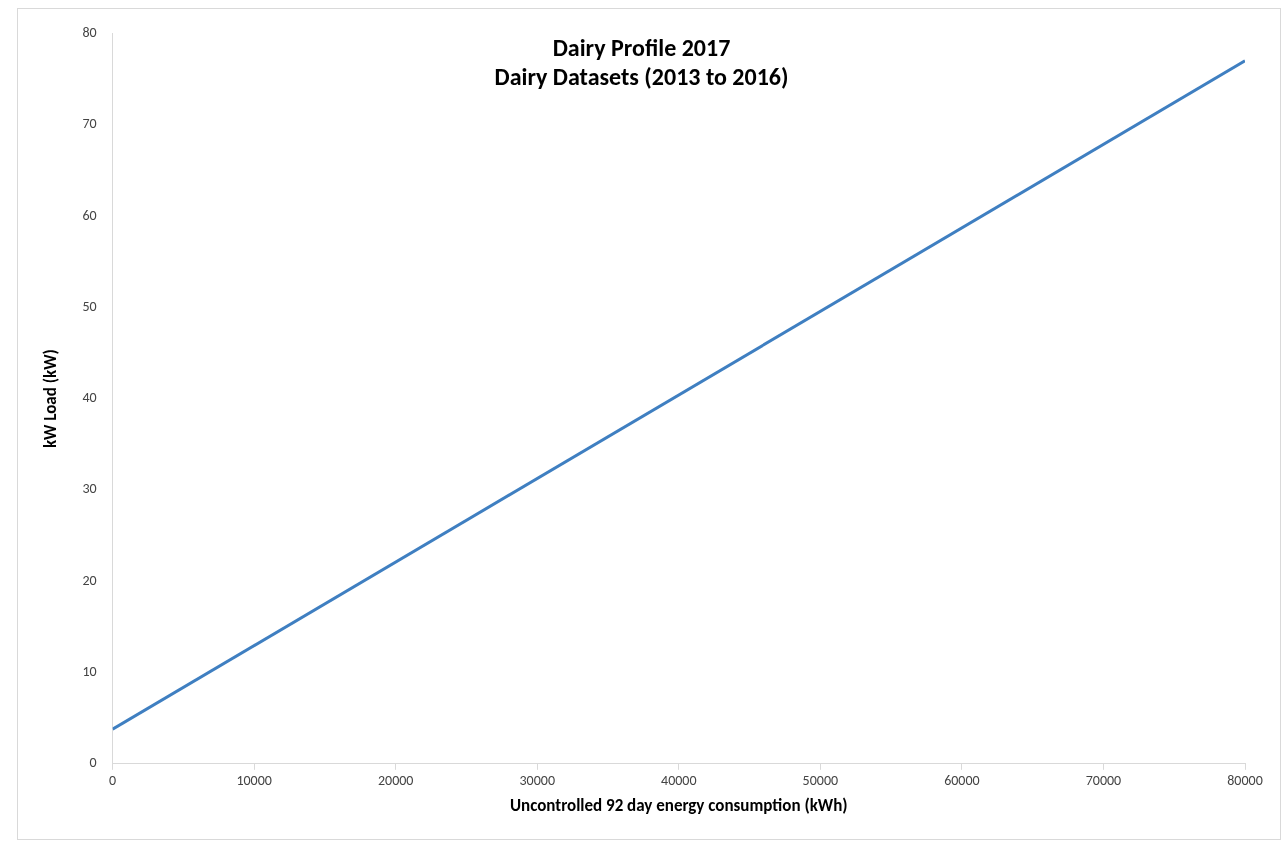  What do you see at coordinates (89, 306) in the screenshot?
I see `y-tick-label: 50` at bounding box center [89, 306].